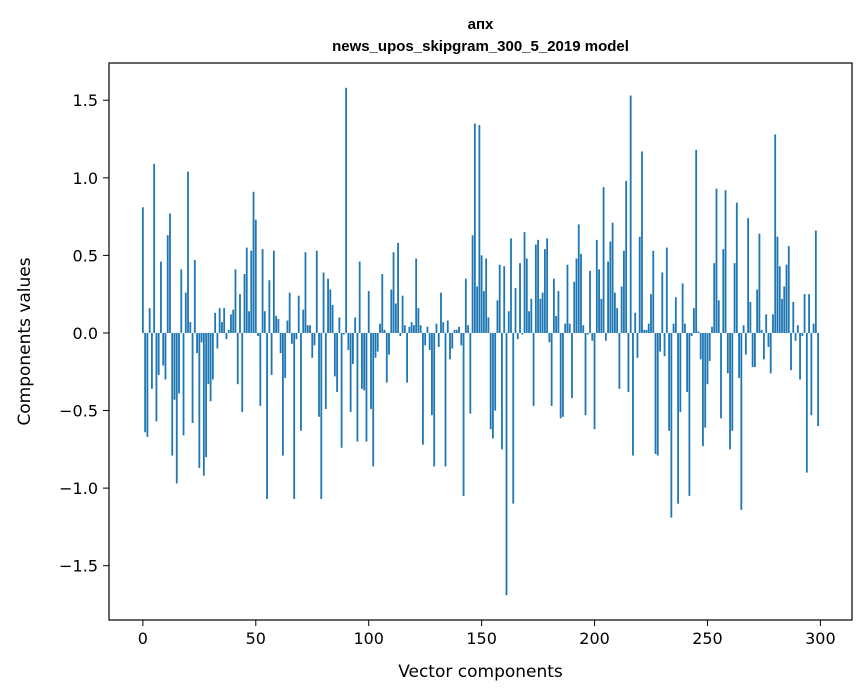 Image resolution: width=867 pixels, height=696 pixels. What do you see at coordinates (78, 566) in the screenshot?
I see `y-tick-label: −1.5` at bounding box center [78, 566].